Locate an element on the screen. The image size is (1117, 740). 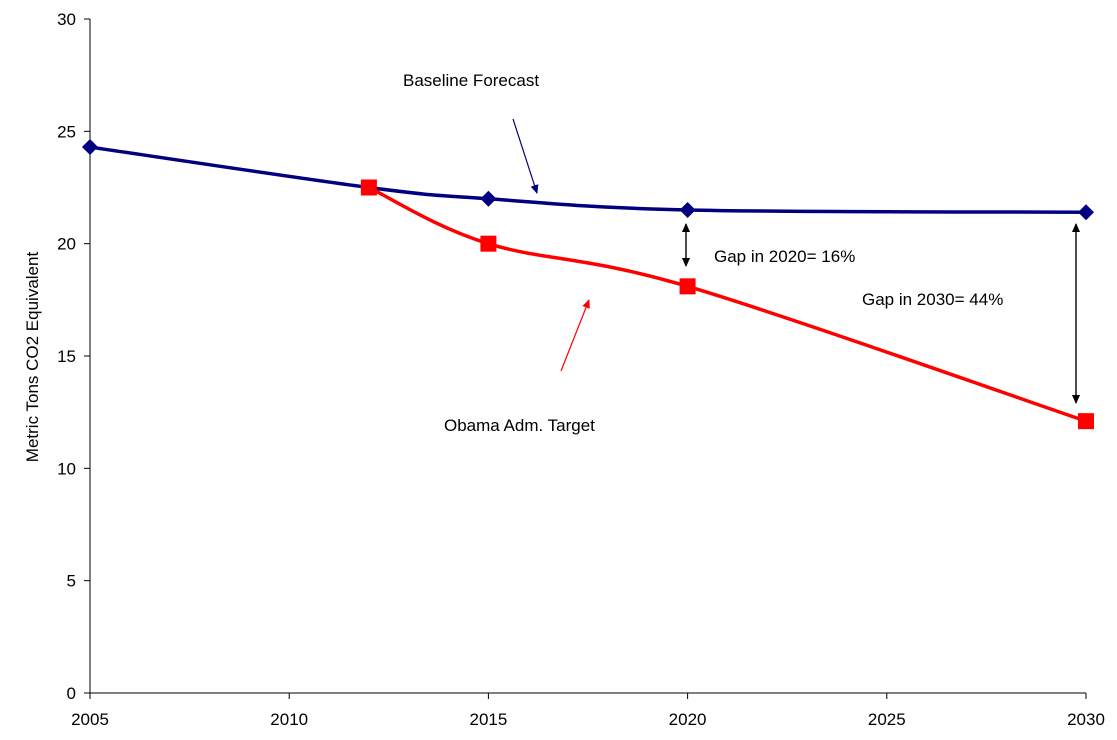
x-tick-label: 2020 is located at coordinates (688, 719).